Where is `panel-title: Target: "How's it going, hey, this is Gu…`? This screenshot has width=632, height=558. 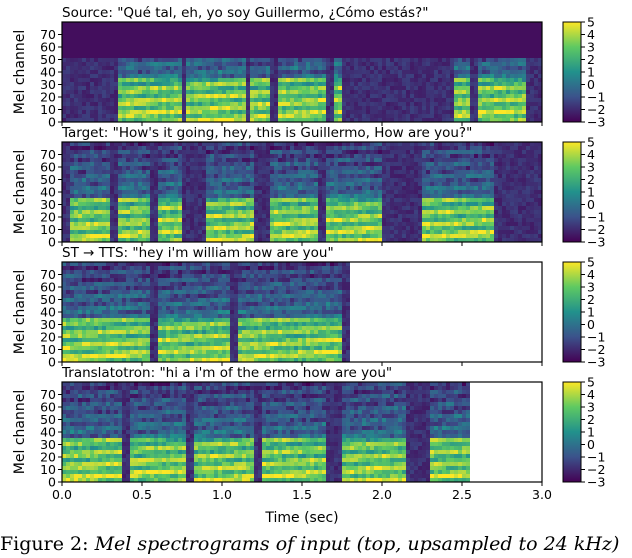 panel-title: Target: "How's it going, hey, this is Gu… is located at coordinates (266, 133).